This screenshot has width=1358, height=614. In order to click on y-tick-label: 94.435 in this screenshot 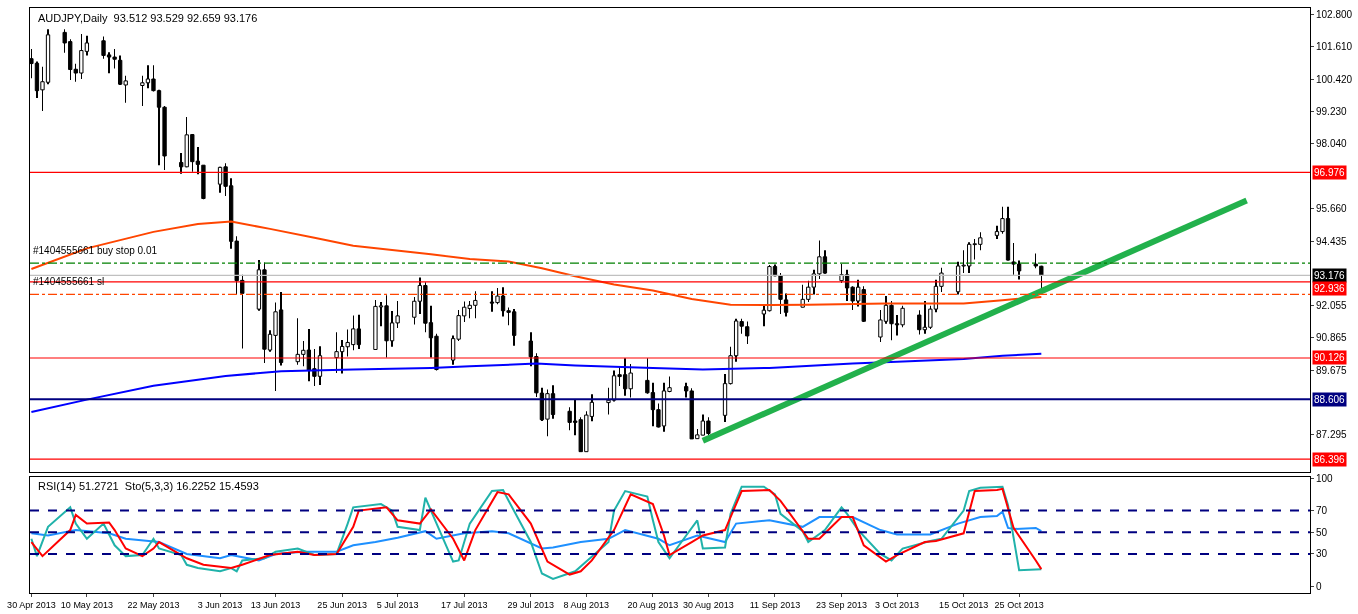, I will do `click(1332, 241)`.